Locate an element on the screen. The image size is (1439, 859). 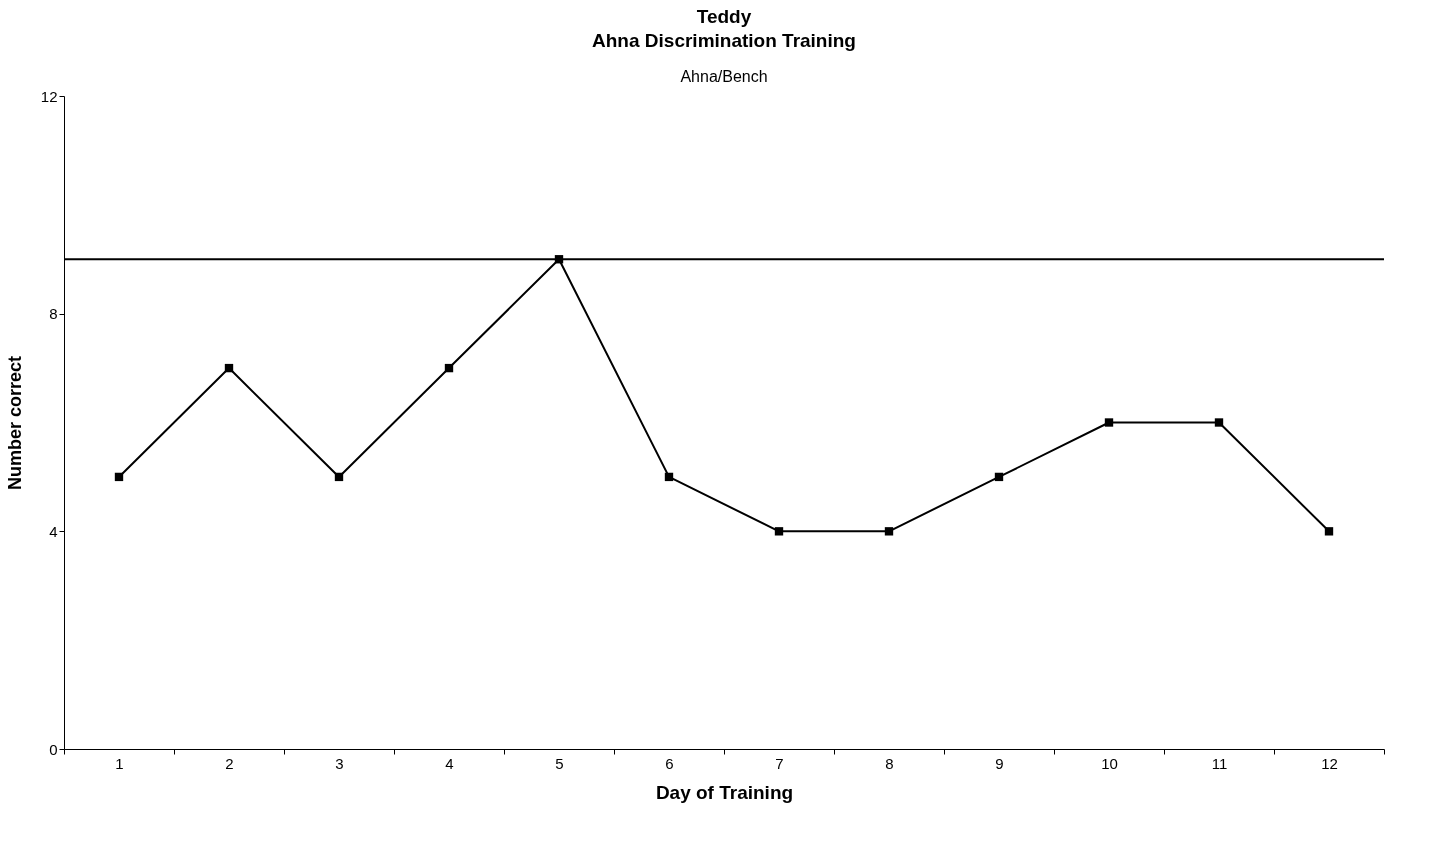
y-tick-label: 8 is located at coordinates (53, 314).